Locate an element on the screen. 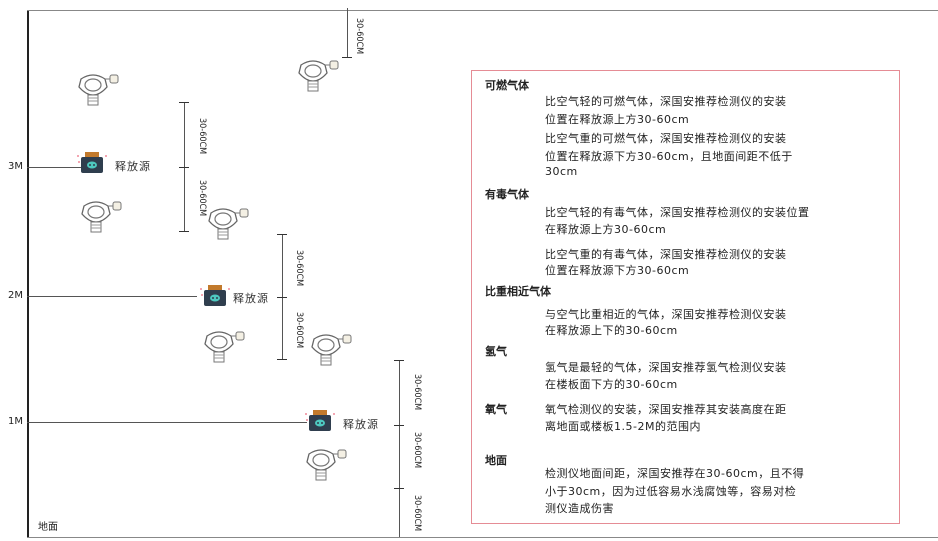 This screenshot has width=938, height=541. guide-line: 位置在释放源下方30-60cm is located at coordinates (617, 270).